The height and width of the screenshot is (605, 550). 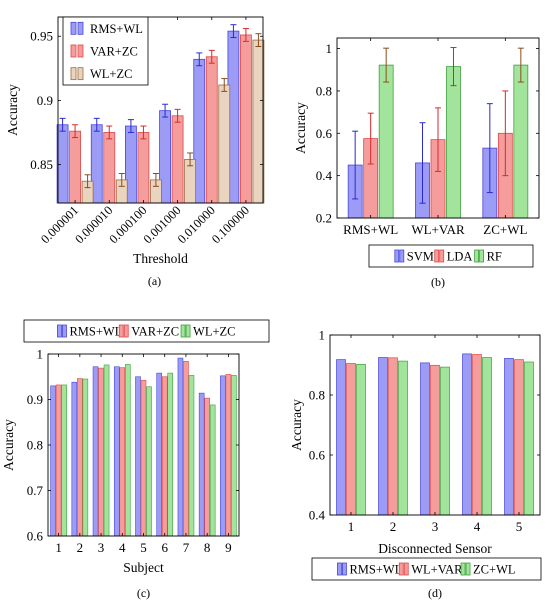 I want to click on legend-label: RF, so click(x=494, y=257).